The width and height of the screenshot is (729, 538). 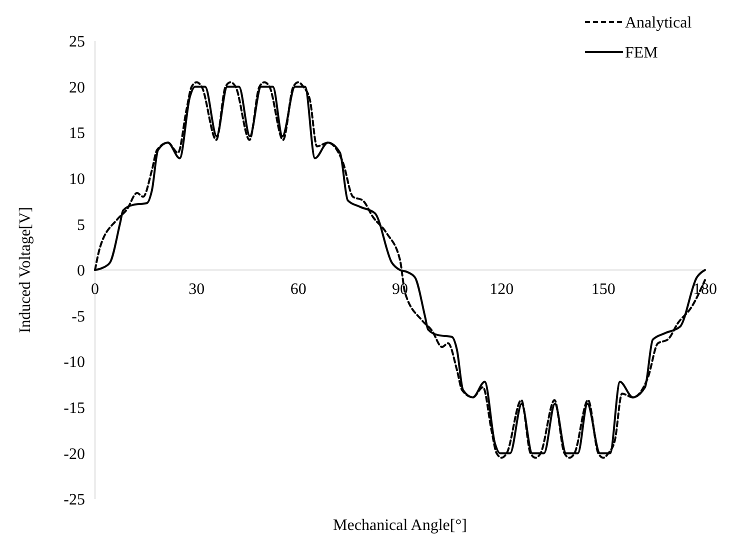 What do you see at coordinates (641, 53) in the screenshot?
I see `legend-label: FEM` at bounding box center [641, 53].